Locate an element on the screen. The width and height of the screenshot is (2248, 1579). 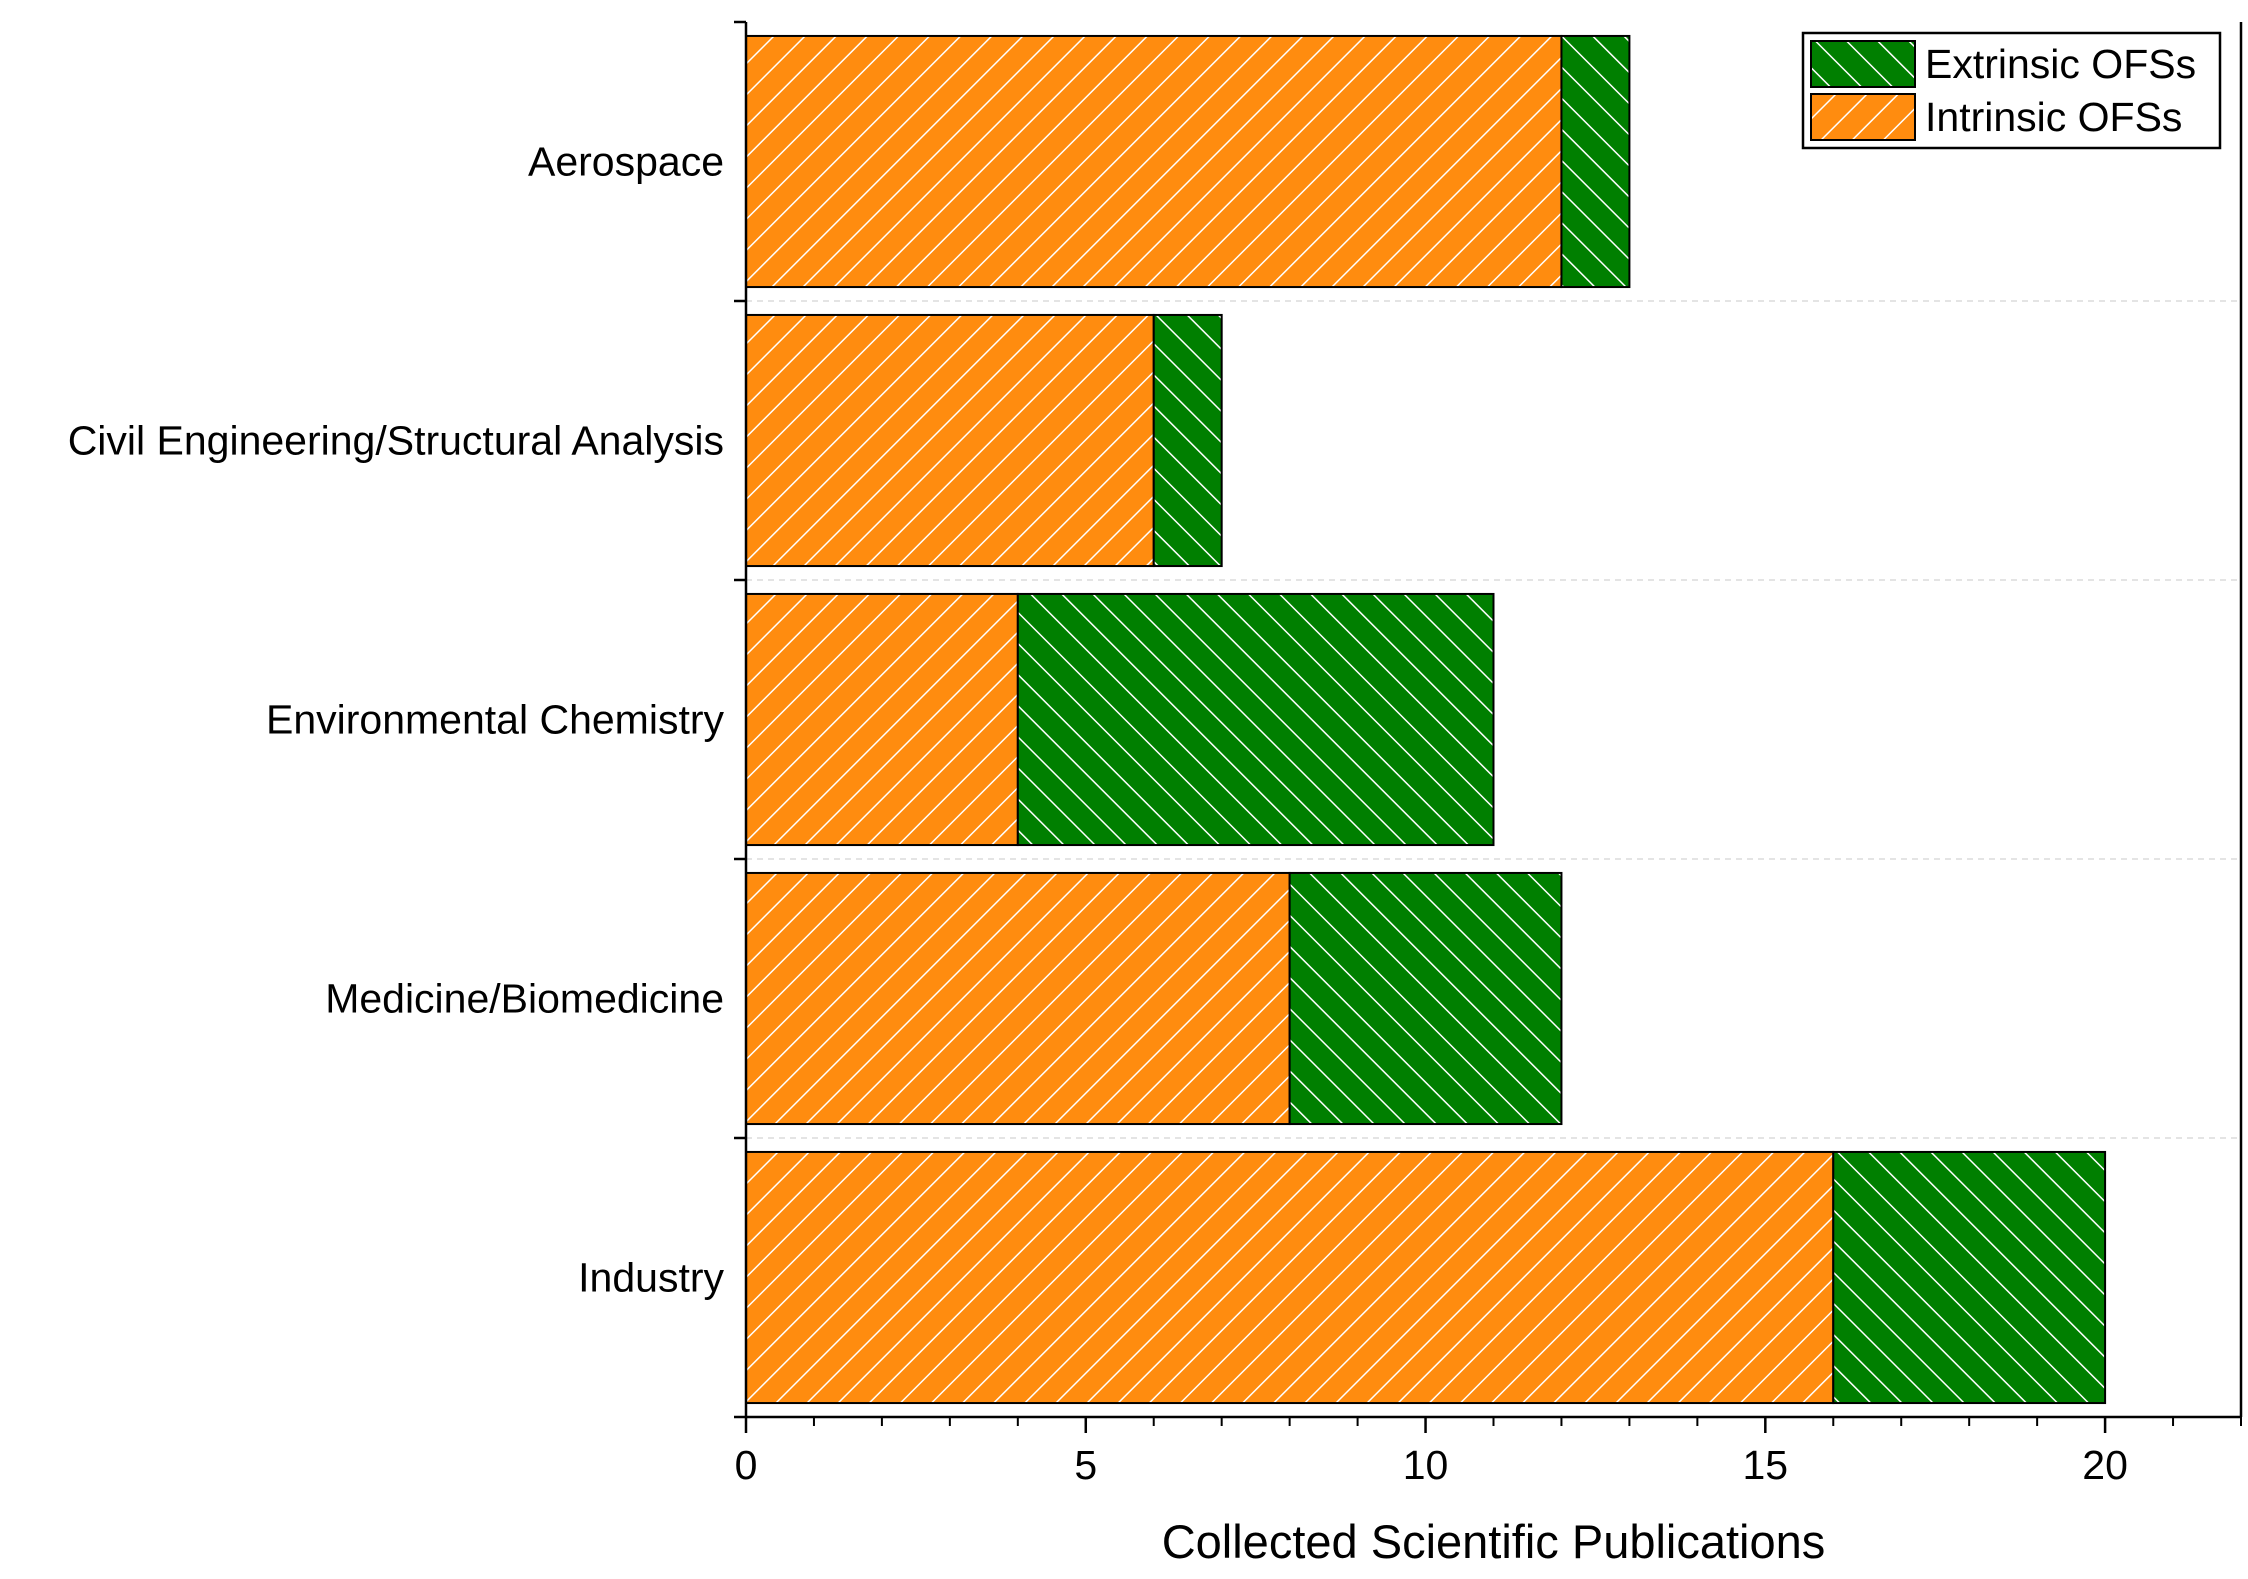
category-label-medicine-biomedicine: Medicine/Biomedicine is located at coordinates (524, 999).